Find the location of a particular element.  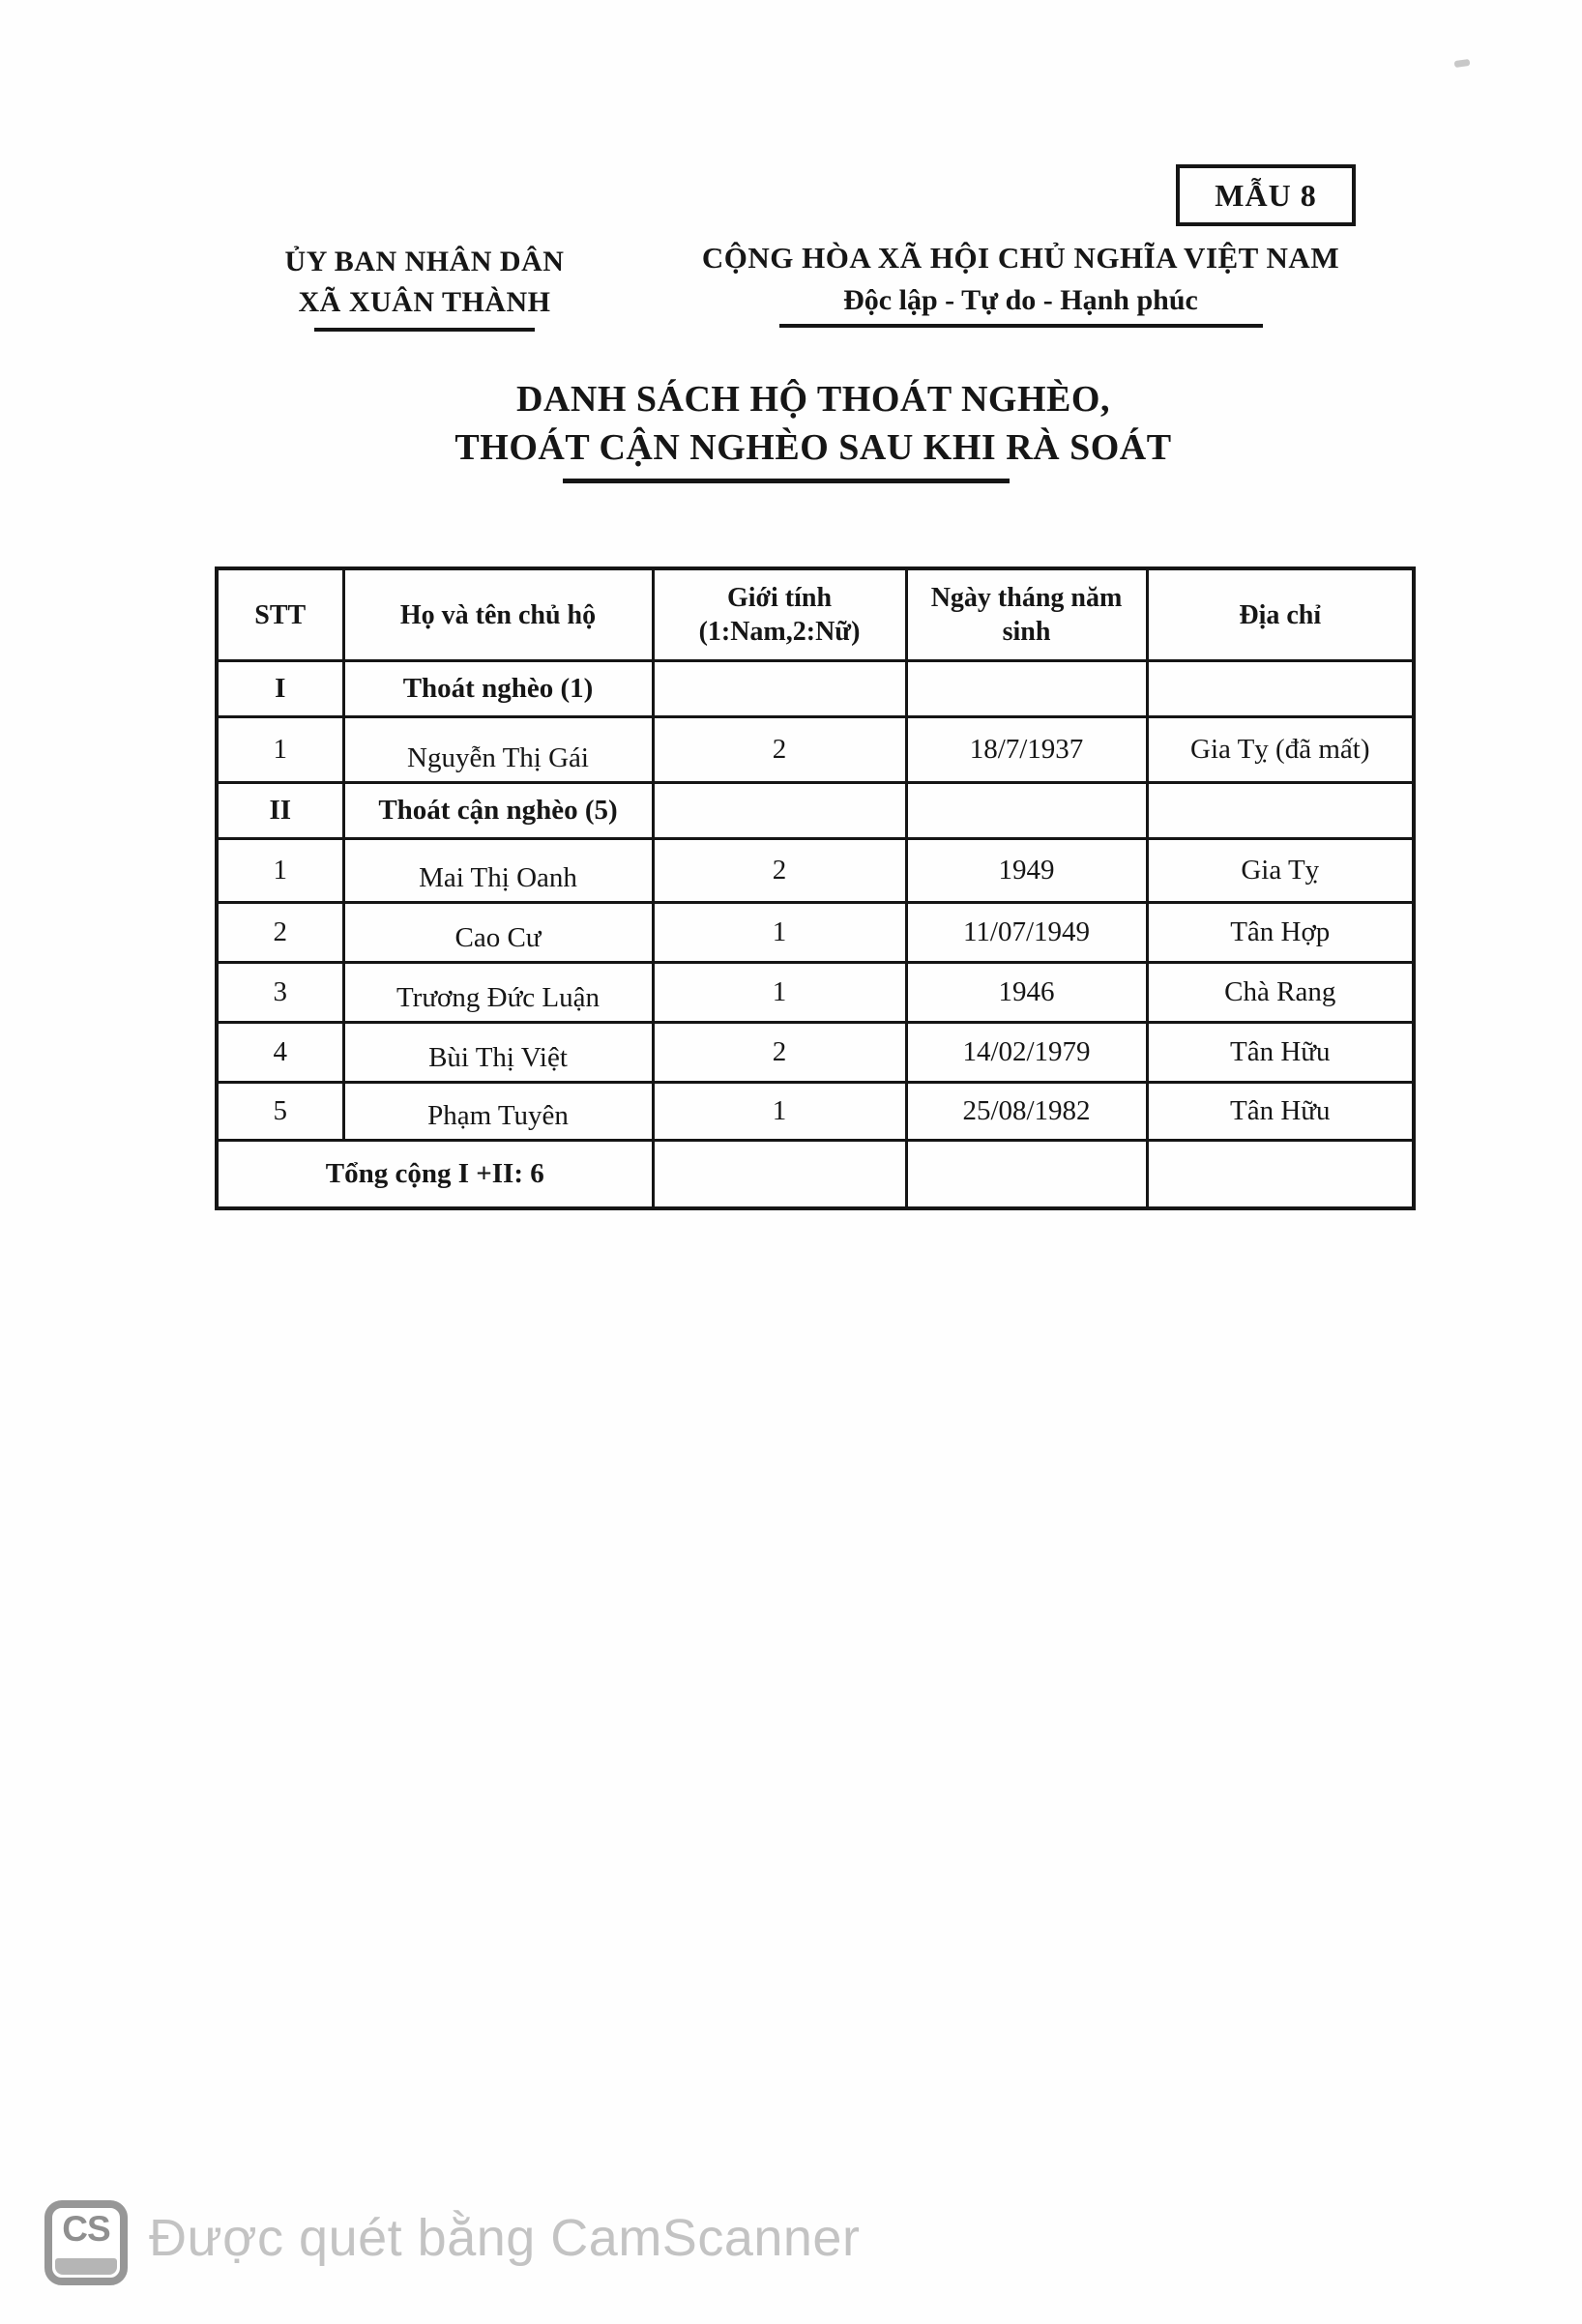

cell-dob: 18/7/1937 is located at coordinates (1026, 749).